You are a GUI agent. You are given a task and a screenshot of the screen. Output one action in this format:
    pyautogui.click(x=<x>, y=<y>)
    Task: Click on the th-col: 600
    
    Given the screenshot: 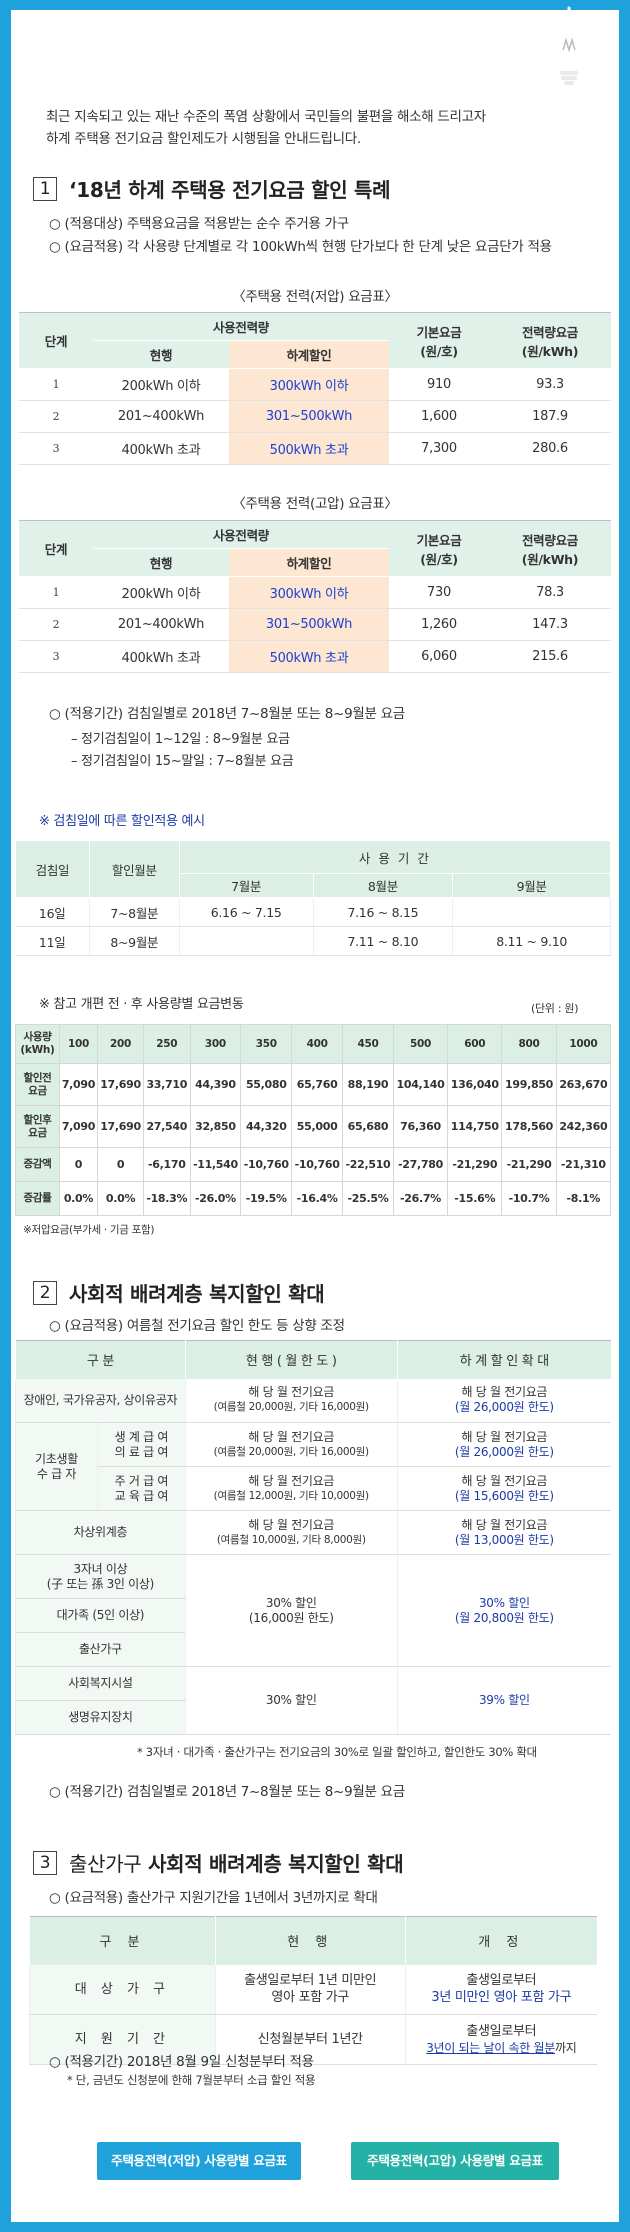 What is the action you would take?
    pyautogui.click(x=475, y=1044)
    